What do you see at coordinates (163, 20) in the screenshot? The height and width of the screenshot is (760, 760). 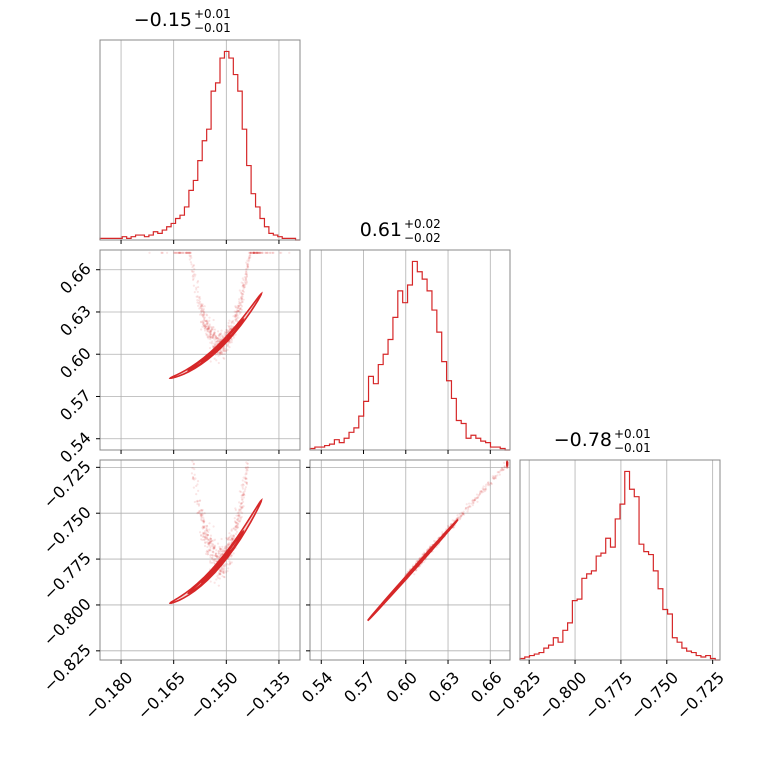 I see `panel-title-value: −0.15` at bounding box center [163, 20].